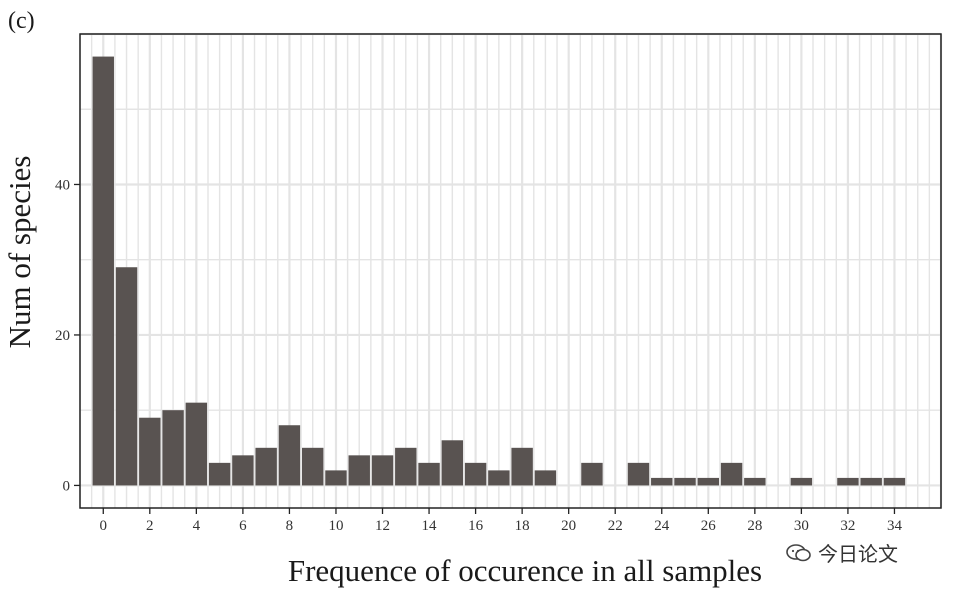  I want to click on x-tick-label: 24, so click(662, 526).